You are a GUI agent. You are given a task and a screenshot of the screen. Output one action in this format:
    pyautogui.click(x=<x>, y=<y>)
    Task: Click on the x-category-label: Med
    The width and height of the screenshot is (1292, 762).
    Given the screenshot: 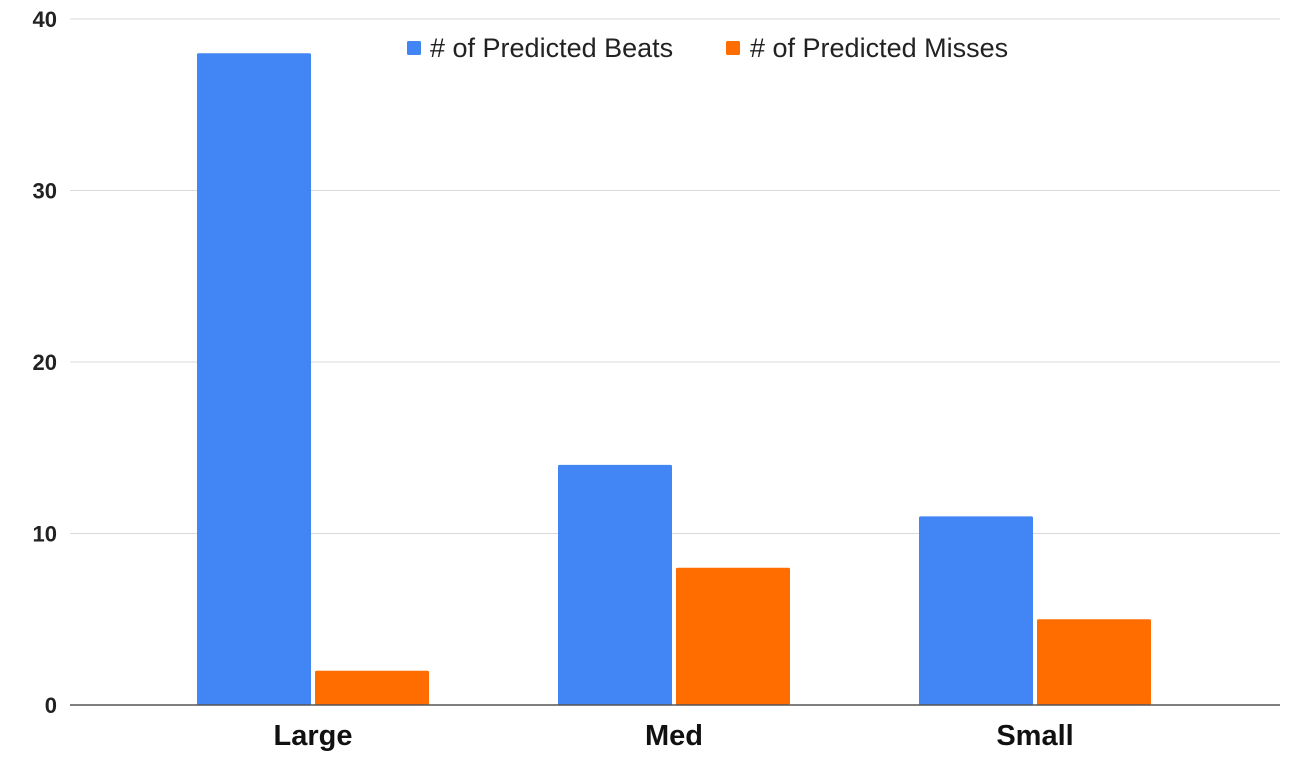 What is the action you would take?
    pyautogui.click(x=674, y=736)
    